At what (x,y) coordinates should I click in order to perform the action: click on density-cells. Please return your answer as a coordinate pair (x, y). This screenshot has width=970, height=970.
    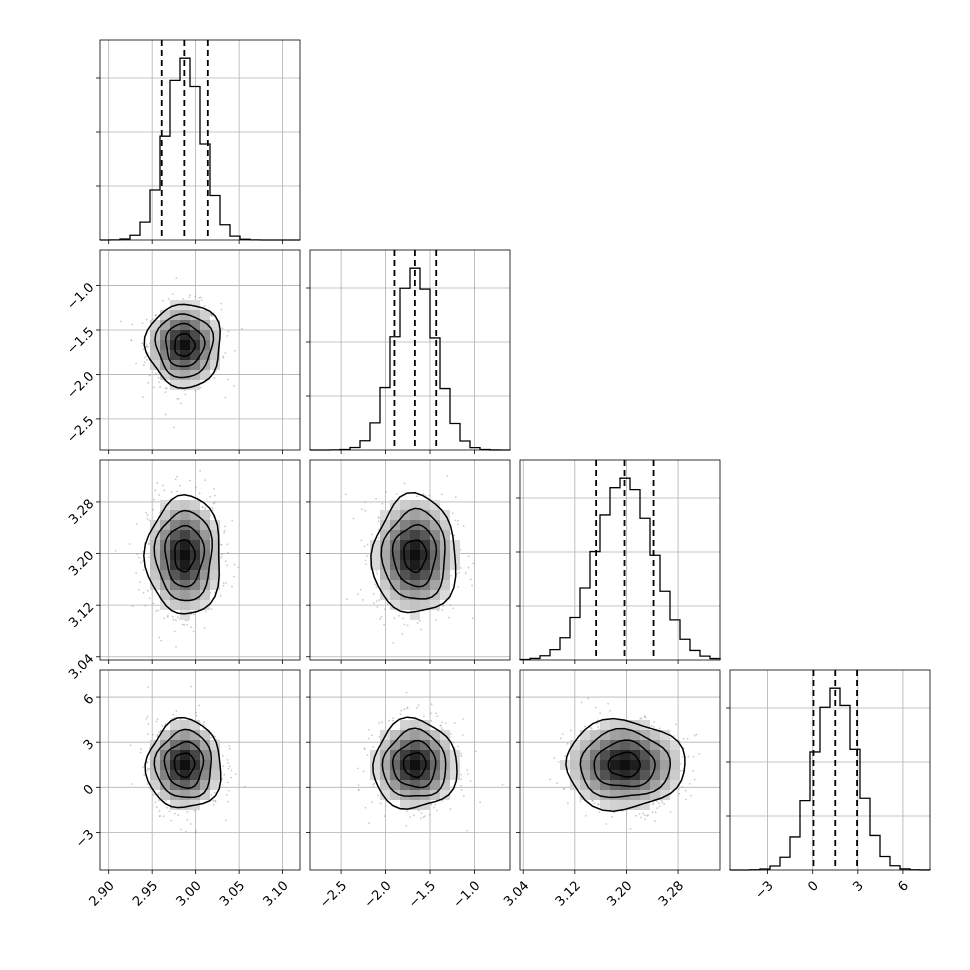
    Looking at the image, I should click on (185, 345).